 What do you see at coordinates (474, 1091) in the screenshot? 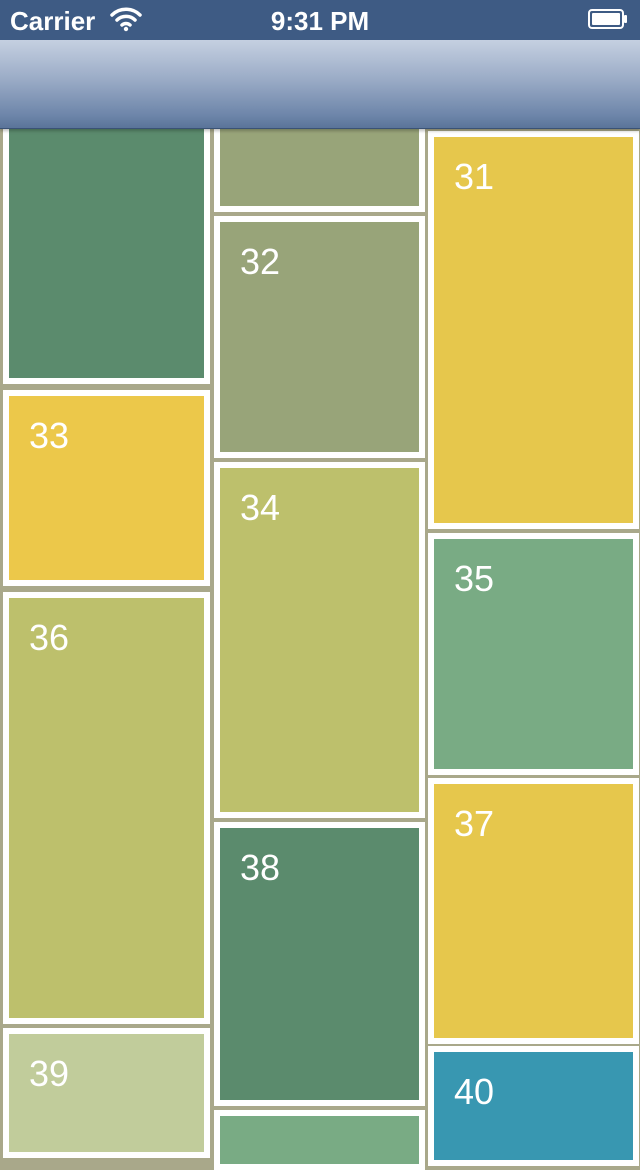
I see `tile-number: 40` at bounding box center [474, 1091].